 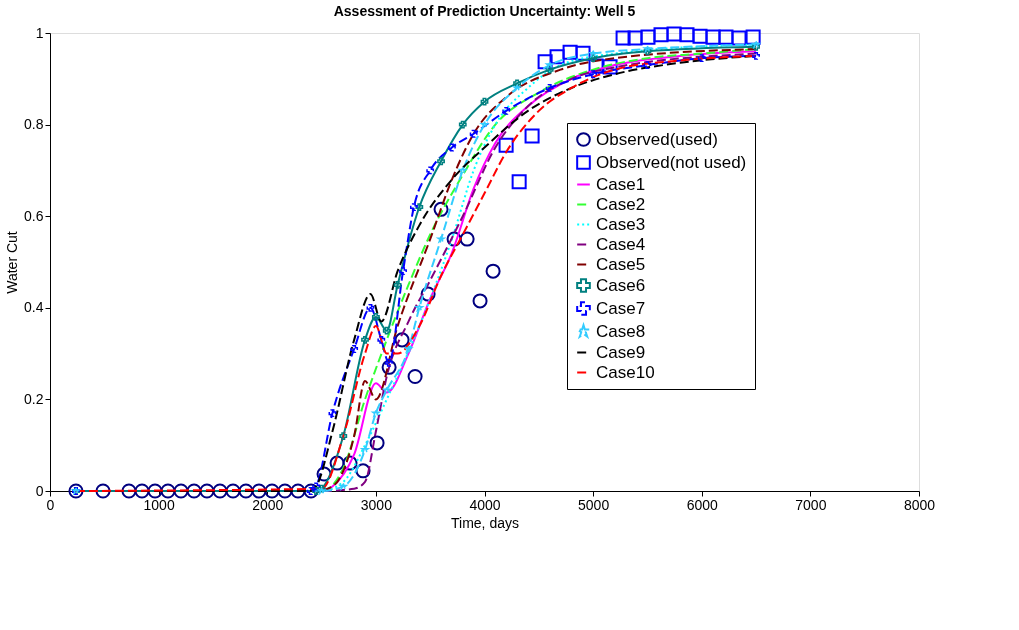 What do you see at coordinates (621, 285) in the screenshot?
I see `legend-label: Case6` at bounding box center [621, 285].